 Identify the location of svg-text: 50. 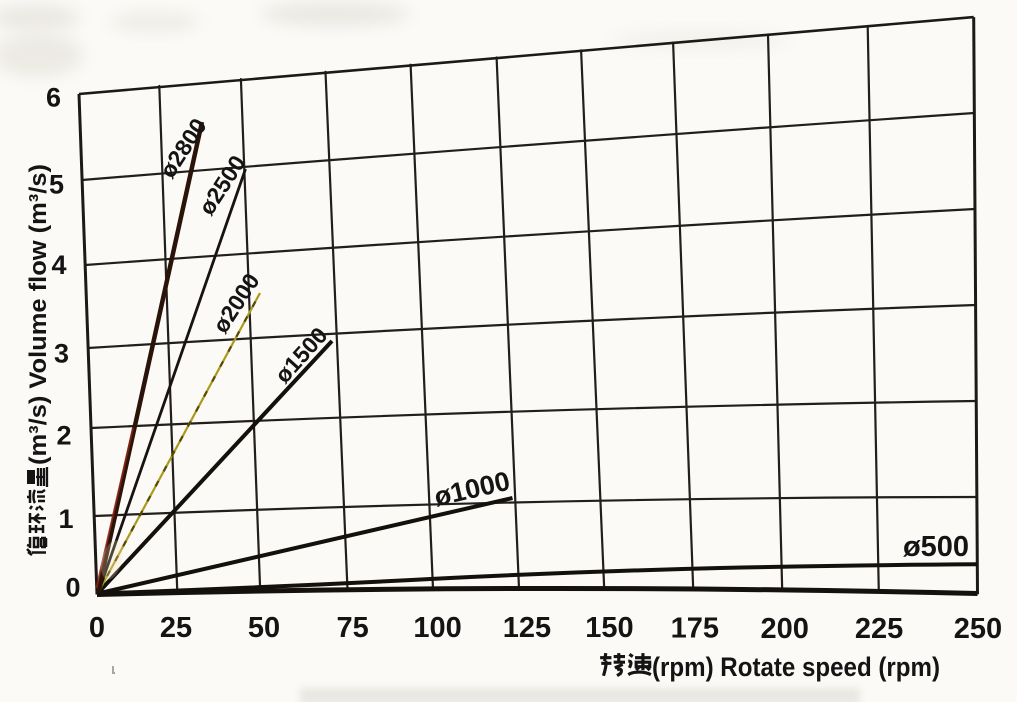
(264, 628).